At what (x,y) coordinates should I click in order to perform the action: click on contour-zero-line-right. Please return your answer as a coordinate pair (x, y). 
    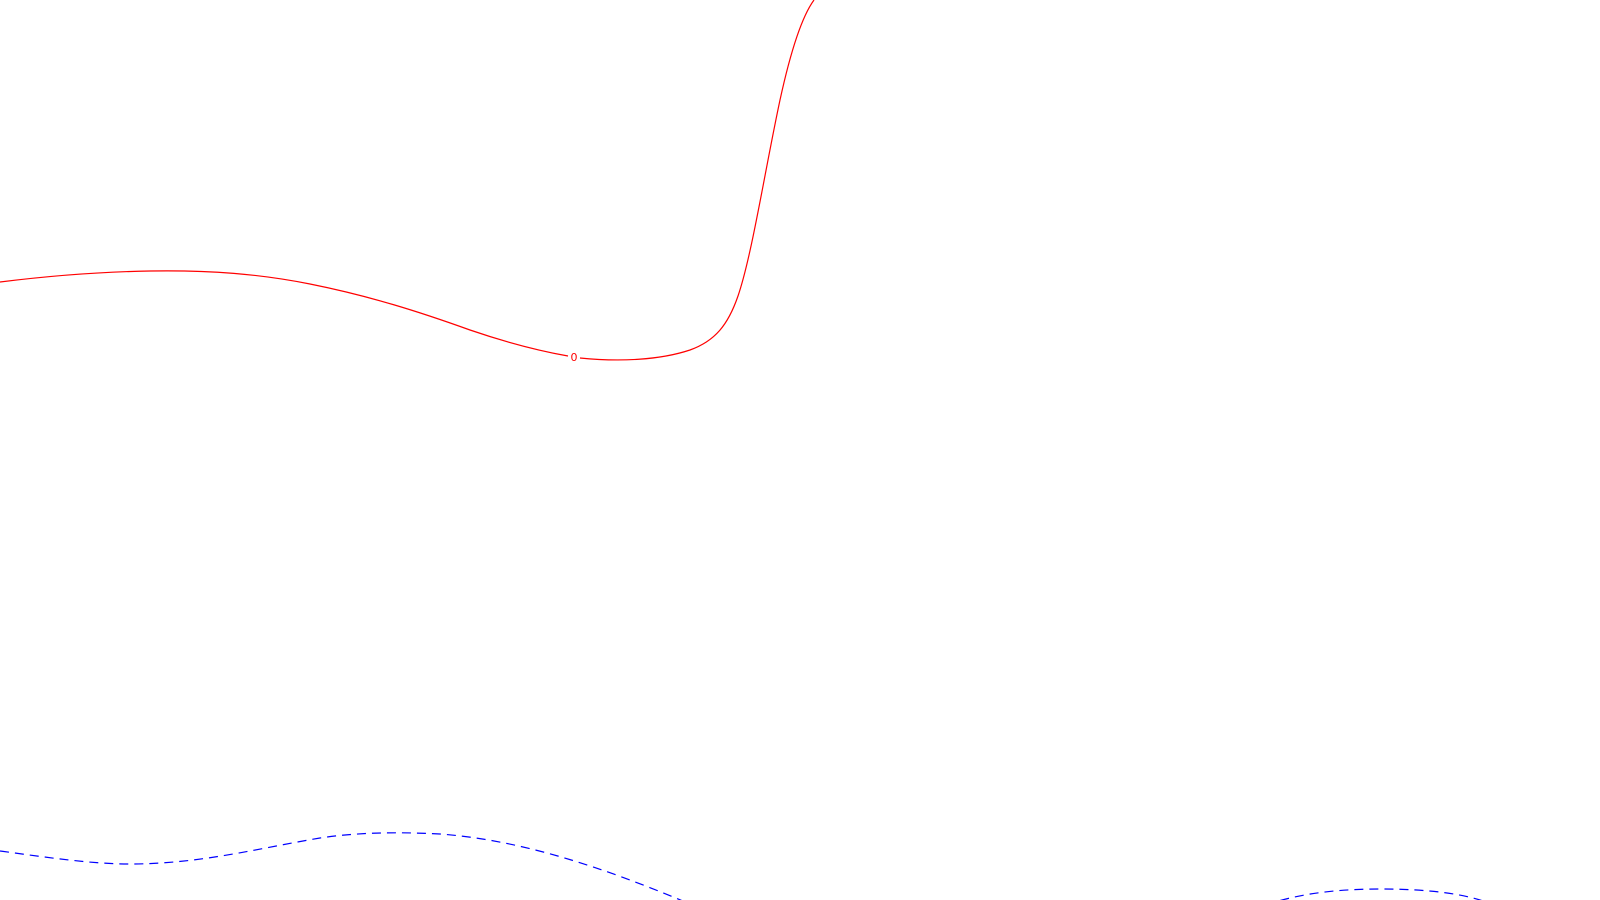
    Looking at the image, I should click on (697, 180).